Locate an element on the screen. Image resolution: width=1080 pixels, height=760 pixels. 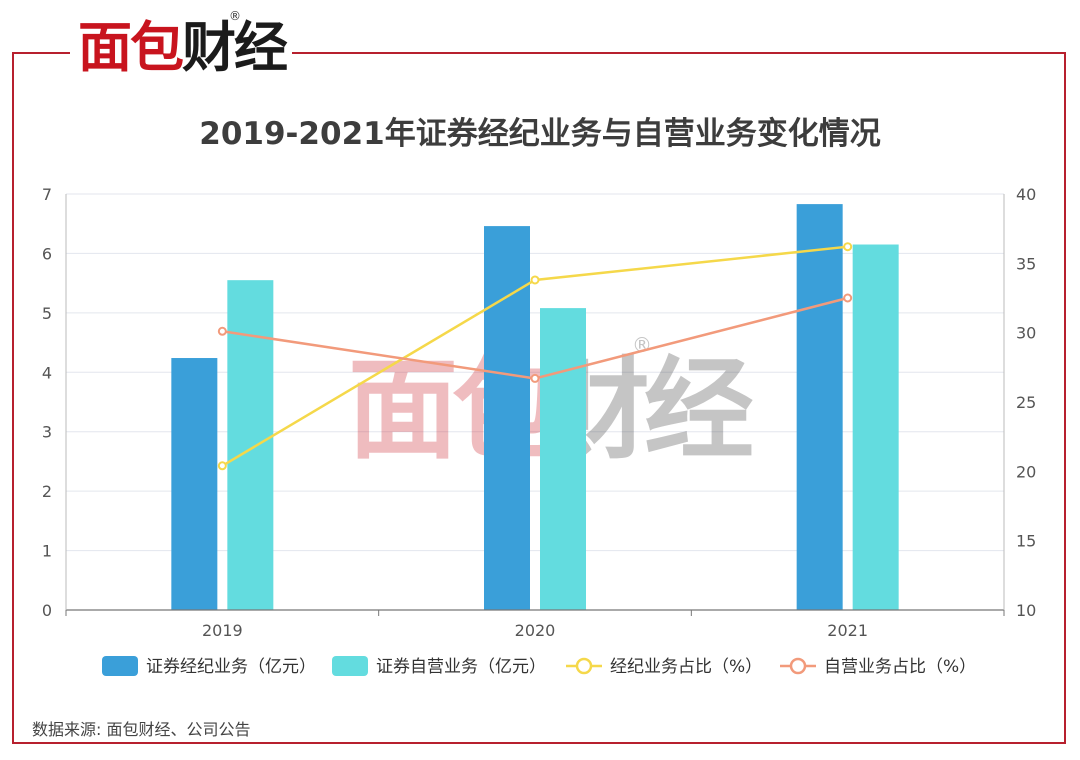
y-right-tick-label: 40 is located at coordinates (1026, 194).